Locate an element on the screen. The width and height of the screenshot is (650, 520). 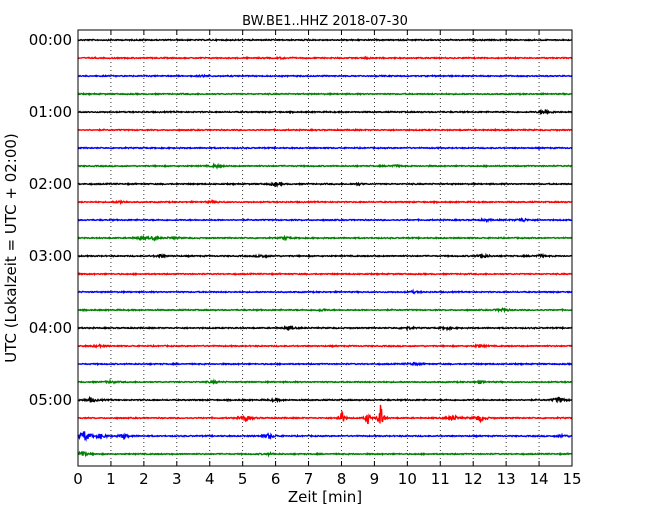
x-tick-label: 2 is located at coordinates (144, 479).